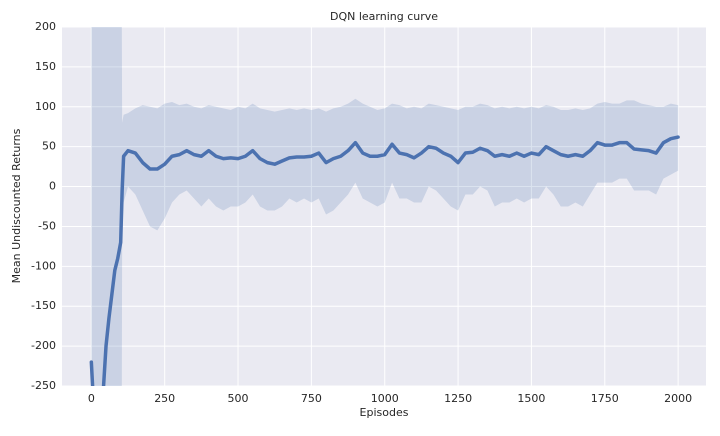 This screenshot has height=436, width=720. I want to click on x-tick-label: 1500, so click(531, 398).